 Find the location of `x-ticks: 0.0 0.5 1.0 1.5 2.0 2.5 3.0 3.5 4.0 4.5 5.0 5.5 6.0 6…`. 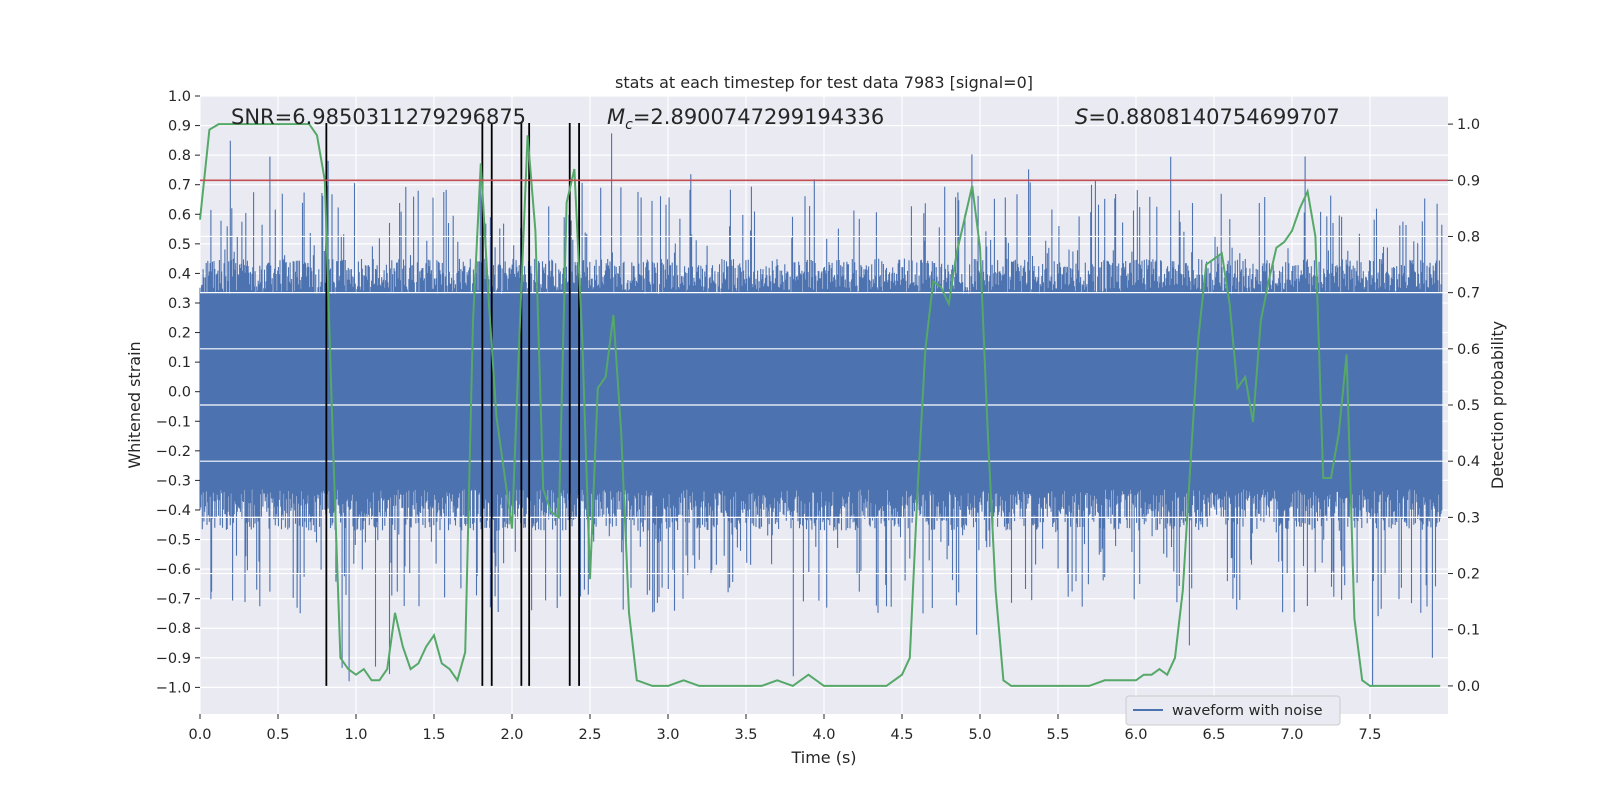

x-ticks: 0.0 0.5 1.0 1.5 2.0 2.5 3.0 3.5 4.0 4.5 5.0 5.5 6.0 6… is located at coordinates (785, 728).